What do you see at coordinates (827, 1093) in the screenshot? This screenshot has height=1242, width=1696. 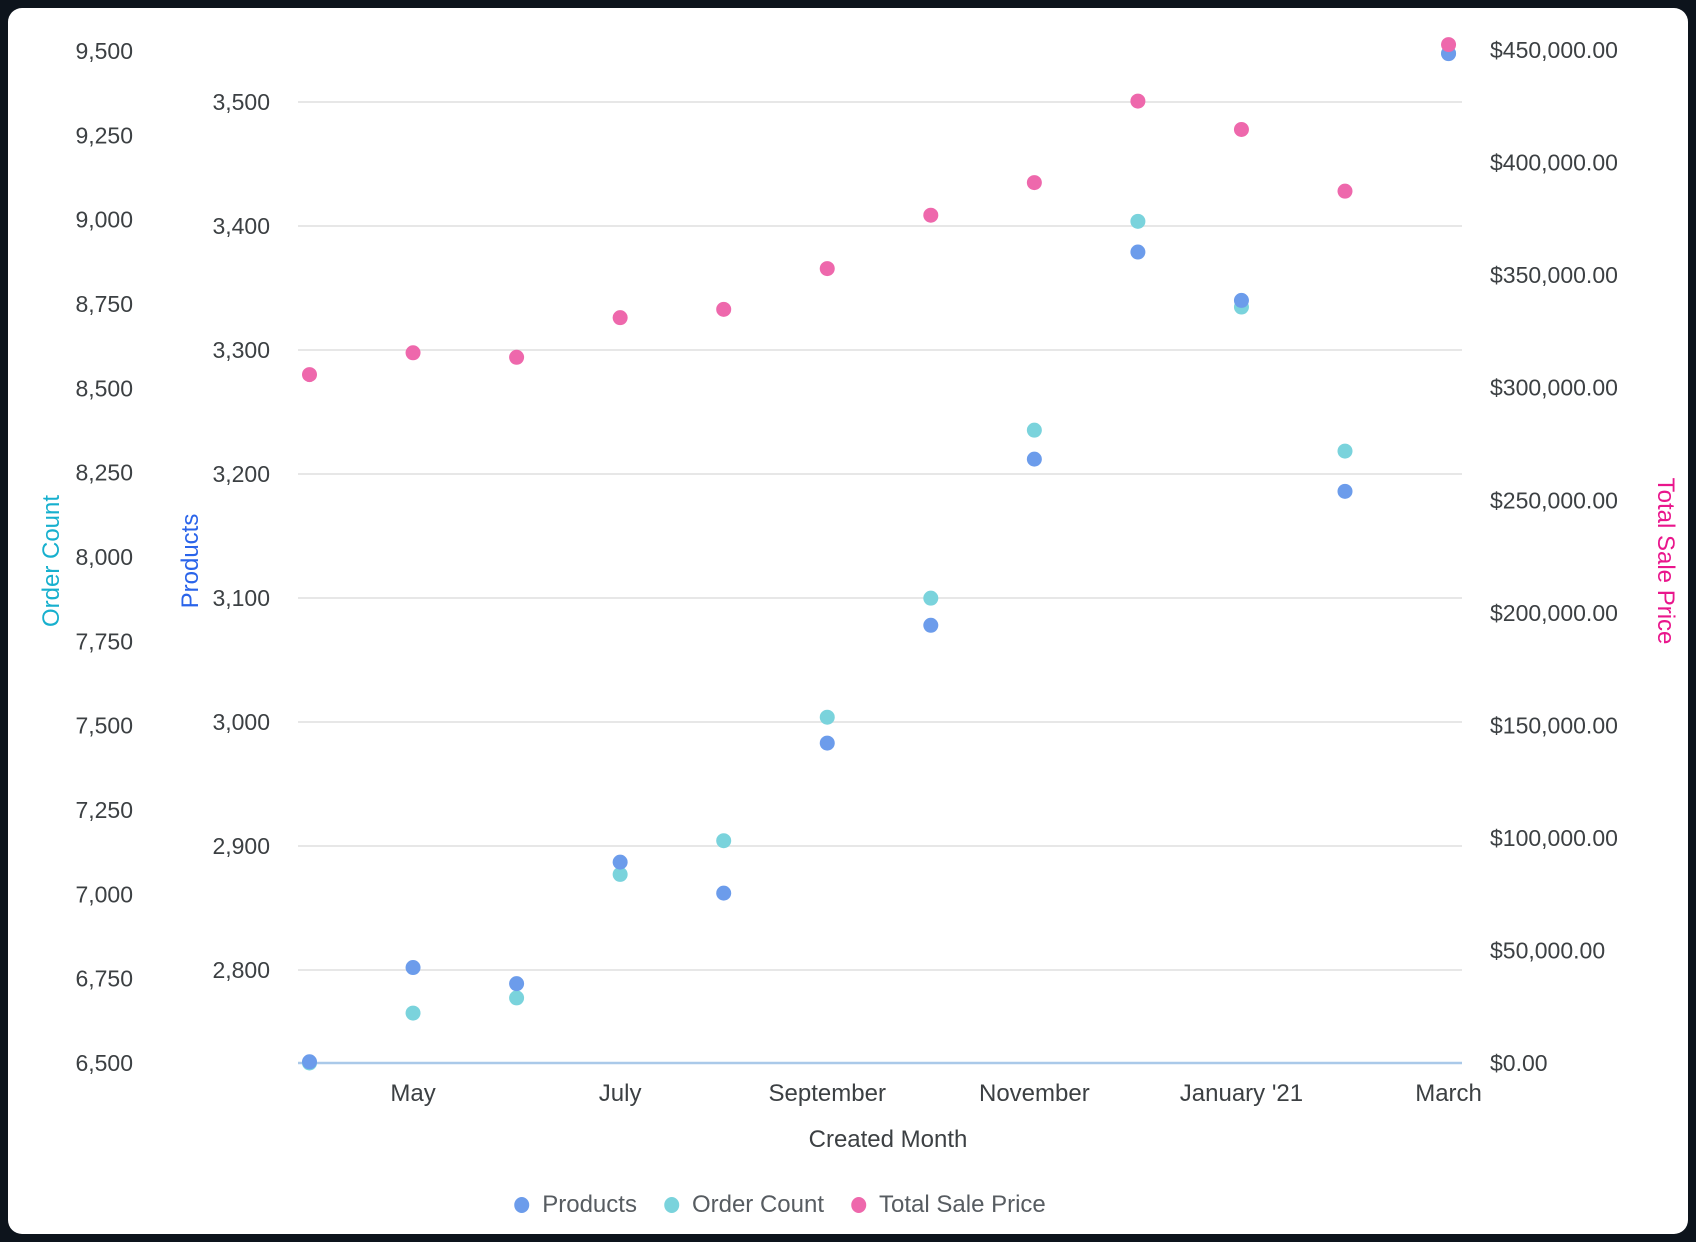 I see `x-tick-label: September` at bounding box center [827, 1093].